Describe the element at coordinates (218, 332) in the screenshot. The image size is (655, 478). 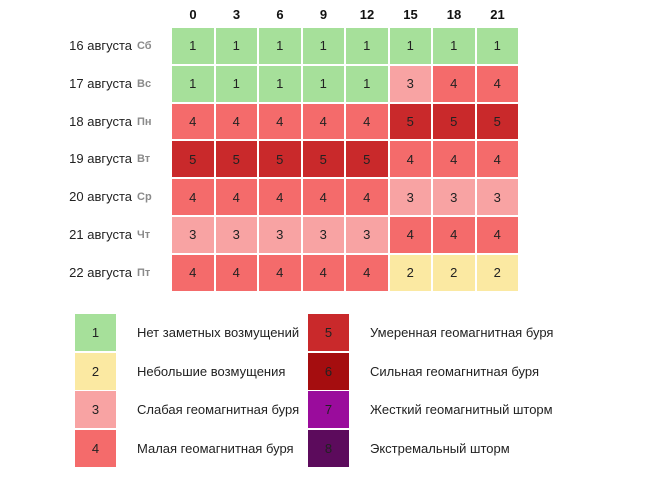
I see `legend-label: Нет заметных возмущений` at that location.